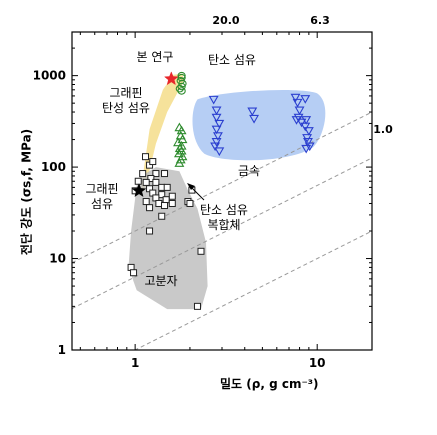 The image size is (437, 435). What do you see at coordinates (126, 100) in the screenshot?
I see `annotation-graphene-elastic-fiber: 그래핀 탄성 섬유` at bounding box center [126, 100].